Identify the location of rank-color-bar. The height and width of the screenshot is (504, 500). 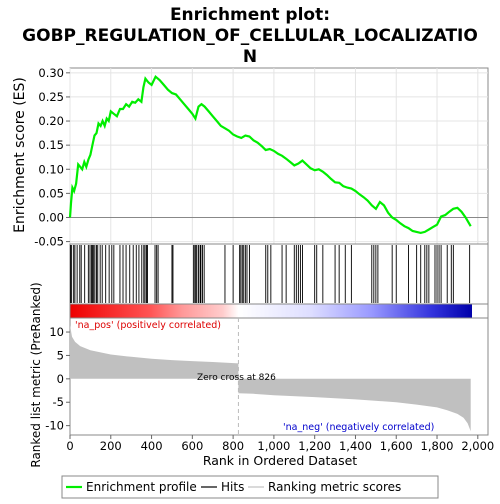
(271, 311).